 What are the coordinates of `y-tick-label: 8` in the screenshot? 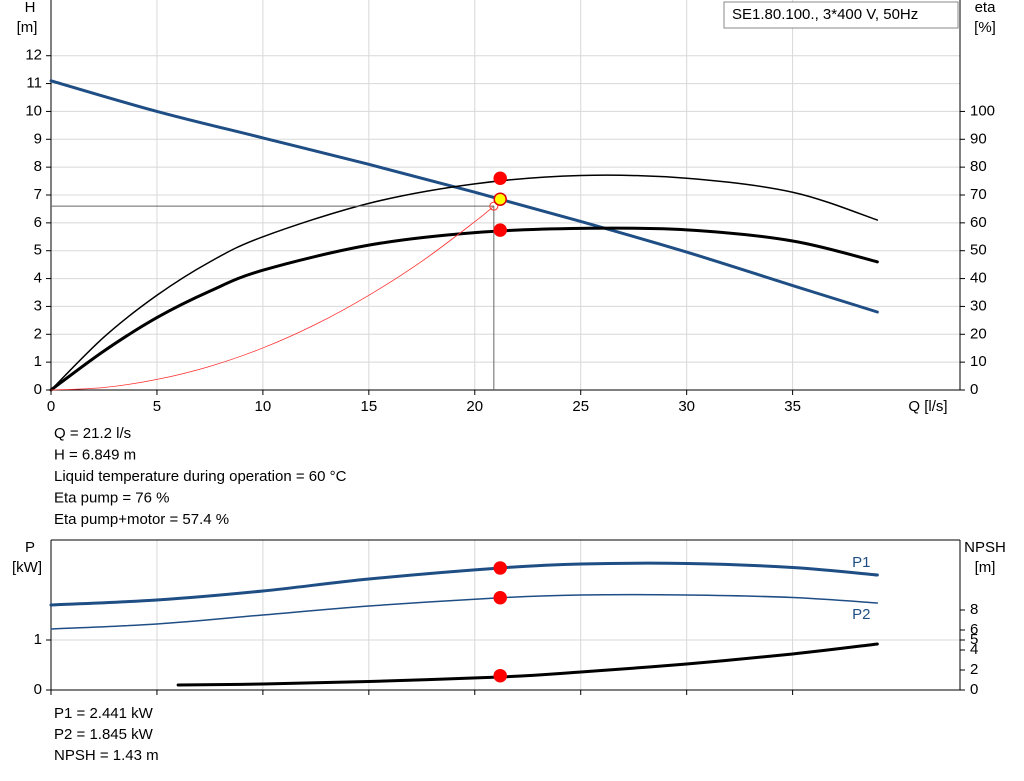 It's located at (38, 166).